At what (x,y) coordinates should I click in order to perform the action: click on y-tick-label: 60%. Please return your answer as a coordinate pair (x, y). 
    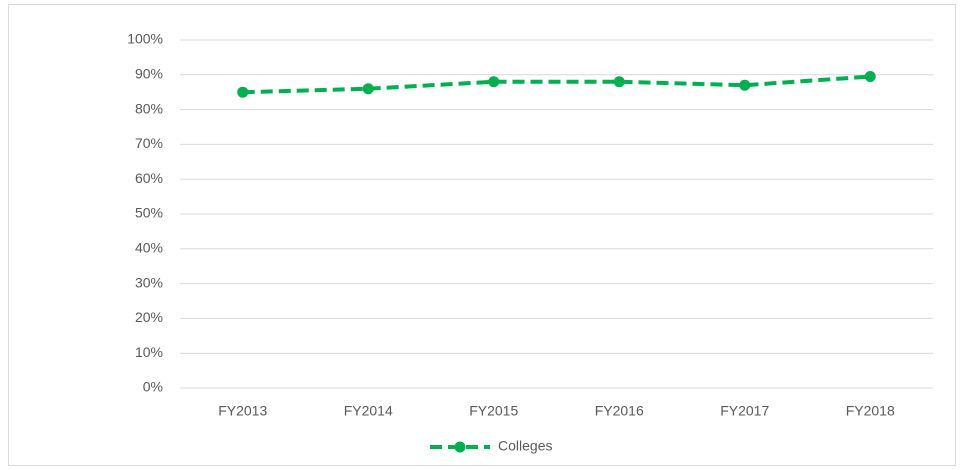
    Looking at the image, I should click on (149, 178).